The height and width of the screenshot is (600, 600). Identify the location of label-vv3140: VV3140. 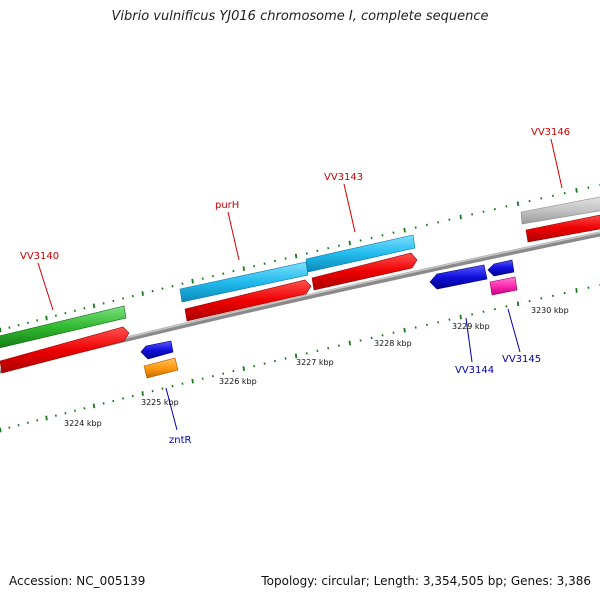
(39, 256).